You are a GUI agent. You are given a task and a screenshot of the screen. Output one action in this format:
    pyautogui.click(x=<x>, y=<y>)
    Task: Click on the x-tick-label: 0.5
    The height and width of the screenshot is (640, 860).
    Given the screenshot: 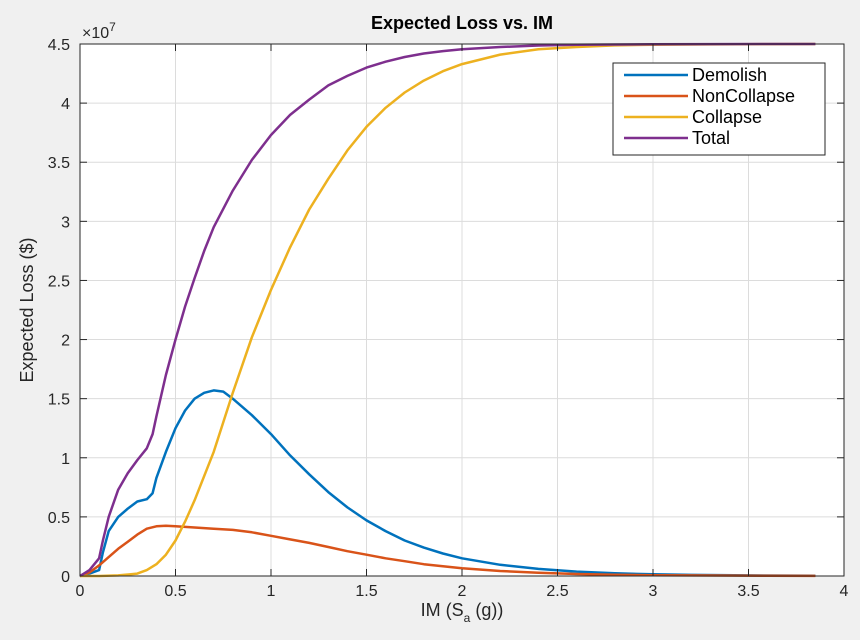 What is the action you would take?
    pyautogui.click(x=175, y=591)
    